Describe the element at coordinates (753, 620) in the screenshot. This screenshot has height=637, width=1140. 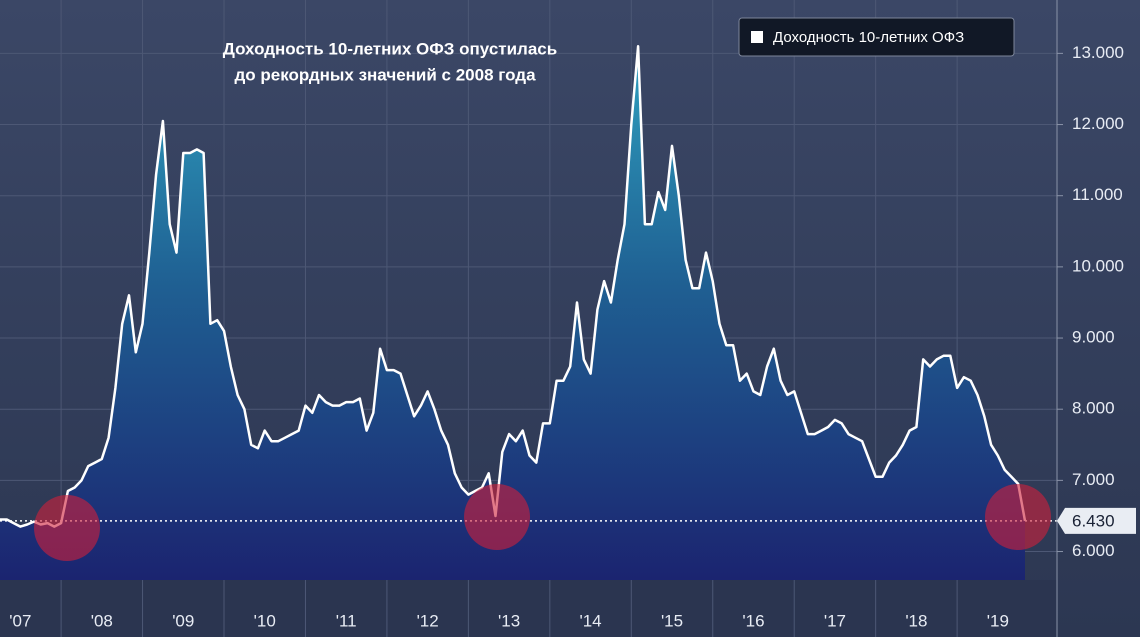
I see `x-tick-label: '16` at that location.